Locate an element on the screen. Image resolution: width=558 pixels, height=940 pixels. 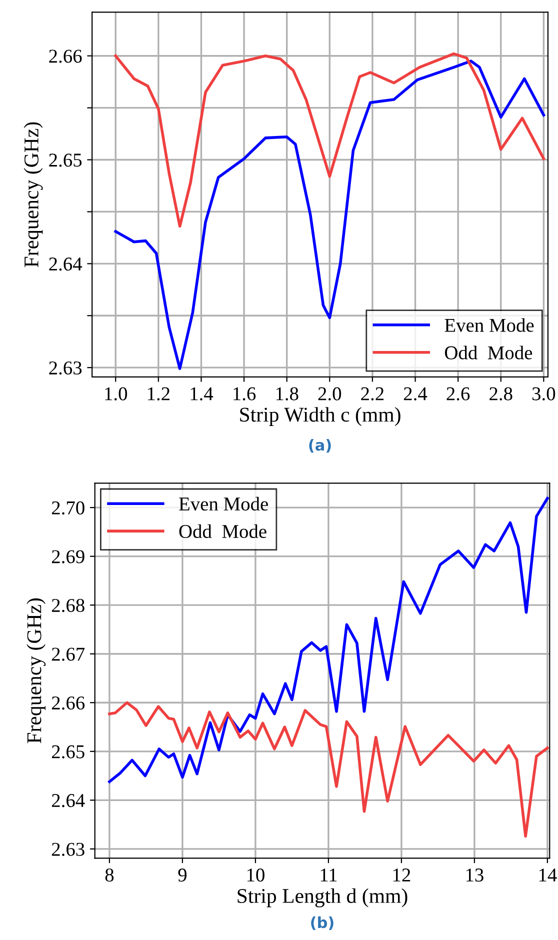
x-tick-label: 1.2 is located at coordinates (159, 393).